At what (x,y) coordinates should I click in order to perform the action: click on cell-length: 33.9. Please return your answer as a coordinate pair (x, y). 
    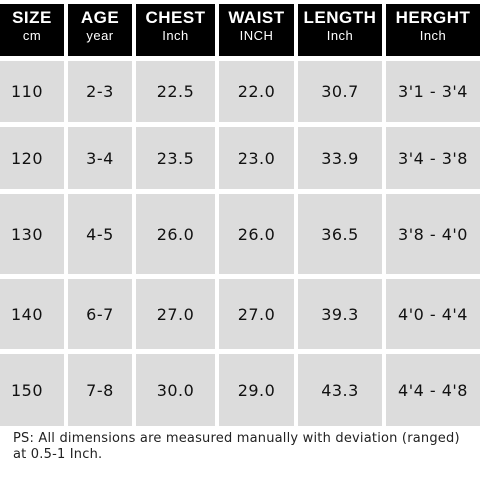
    Looking at the image, I should click on (340, 158).